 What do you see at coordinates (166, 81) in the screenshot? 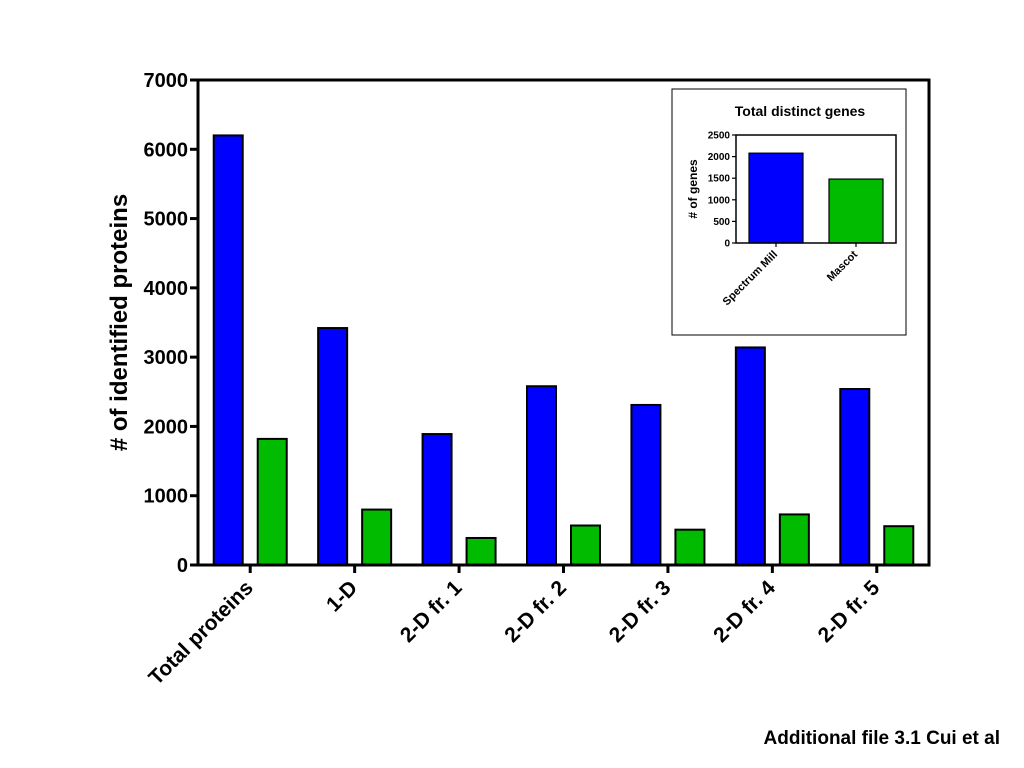
I see `y-tick-label-7: 7000` at bounding box center [166, 81].